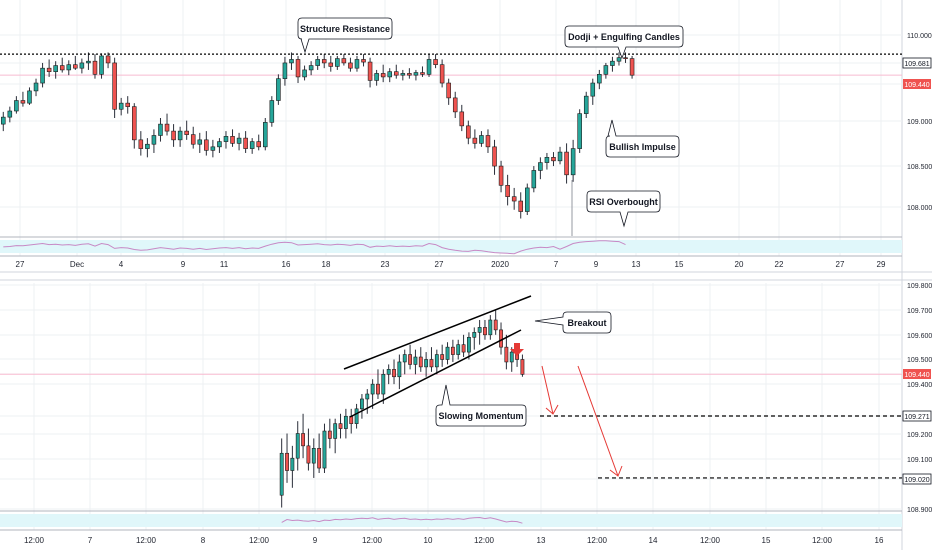  Describe the element at coordinates (385, 264) in the screenshot. I see `x-tick-label: 23` at that location.